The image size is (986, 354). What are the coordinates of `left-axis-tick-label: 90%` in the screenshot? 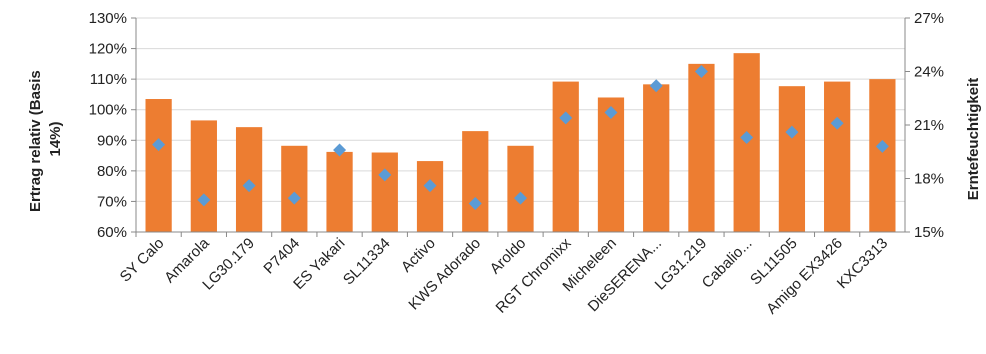 It's located at (112, 140).